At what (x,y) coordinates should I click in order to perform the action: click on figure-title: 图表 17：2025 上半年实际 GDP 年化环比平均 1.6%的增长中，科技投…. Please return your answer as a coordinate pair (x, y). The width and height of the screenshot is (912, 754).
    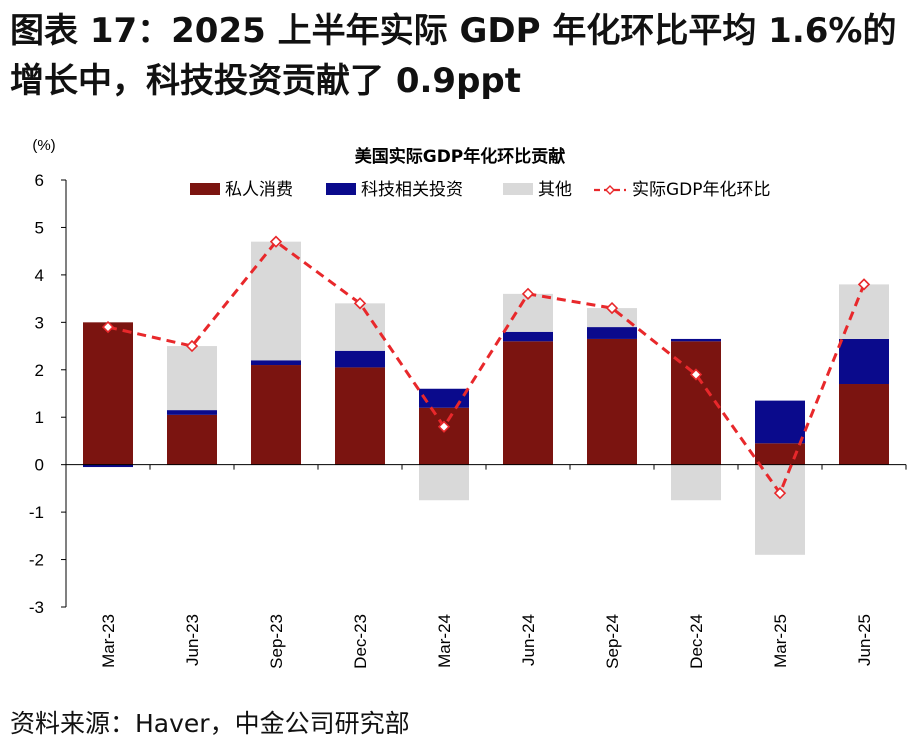
    Looking at the image, I should click on (453, 56).